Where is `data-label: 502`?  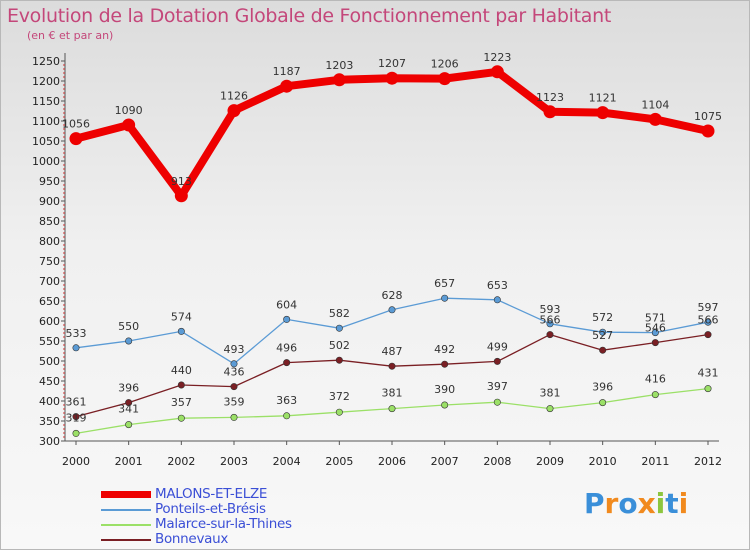
data-label: 502 is located at coordinates (339, 345).